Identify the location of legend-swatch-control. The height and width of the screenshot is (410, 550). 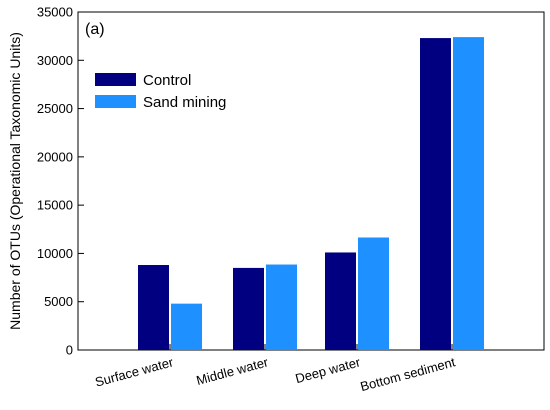
(115, 79).